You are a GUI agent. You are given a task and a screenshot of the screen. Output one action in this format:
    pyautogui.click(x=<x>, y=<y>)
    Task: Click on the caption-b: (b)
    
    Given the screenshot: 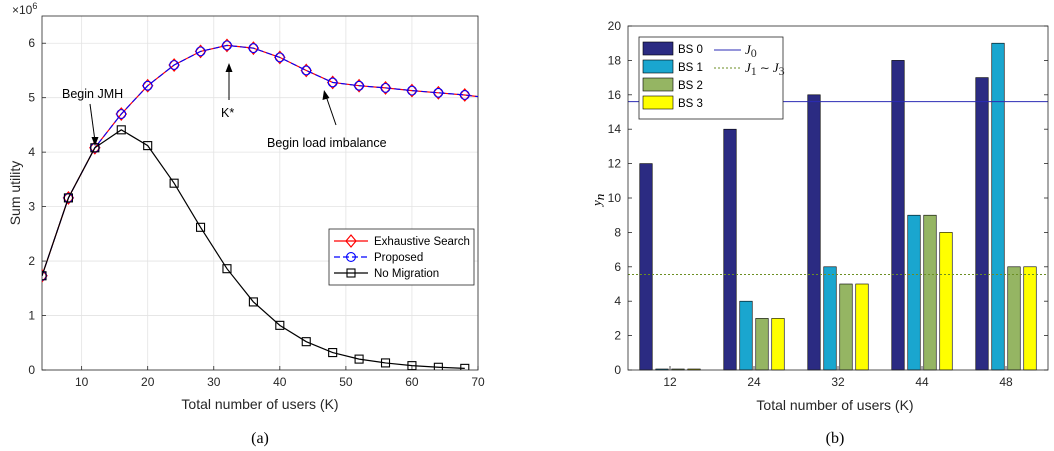 What is the action you would take?
    pyautogui.click(x=835, y=438)
    